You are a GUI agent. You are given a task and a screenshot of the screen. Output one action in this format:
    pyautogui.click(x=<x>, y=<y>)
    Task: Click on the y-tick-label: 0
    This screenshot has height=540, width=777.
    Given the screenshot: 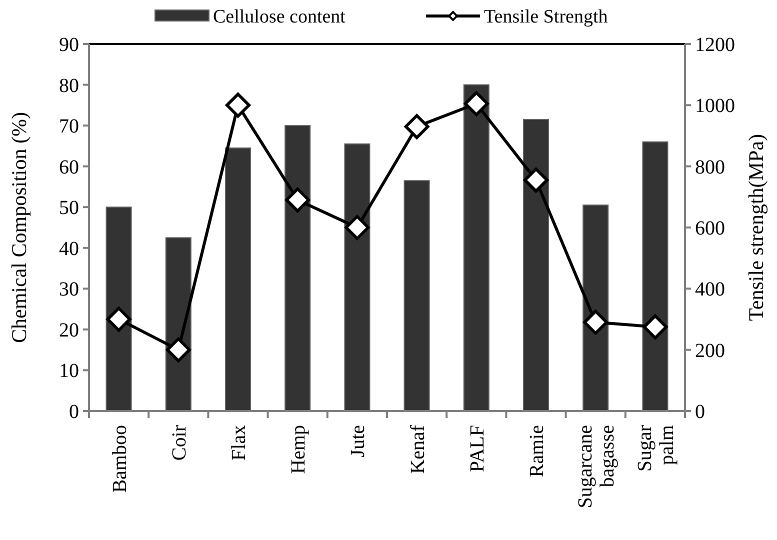 What is the action you would take?
    pyautogui.click(x=74, y=412)
    